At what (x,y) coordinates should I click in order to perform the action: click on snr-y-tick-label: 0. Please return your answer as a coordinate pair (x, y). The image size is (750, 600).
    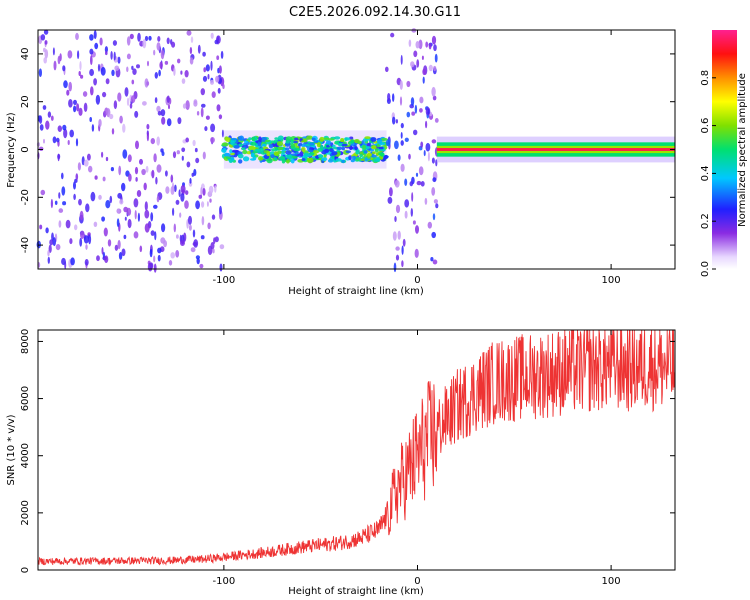
    Looking at the image, I should click on (25, 570).